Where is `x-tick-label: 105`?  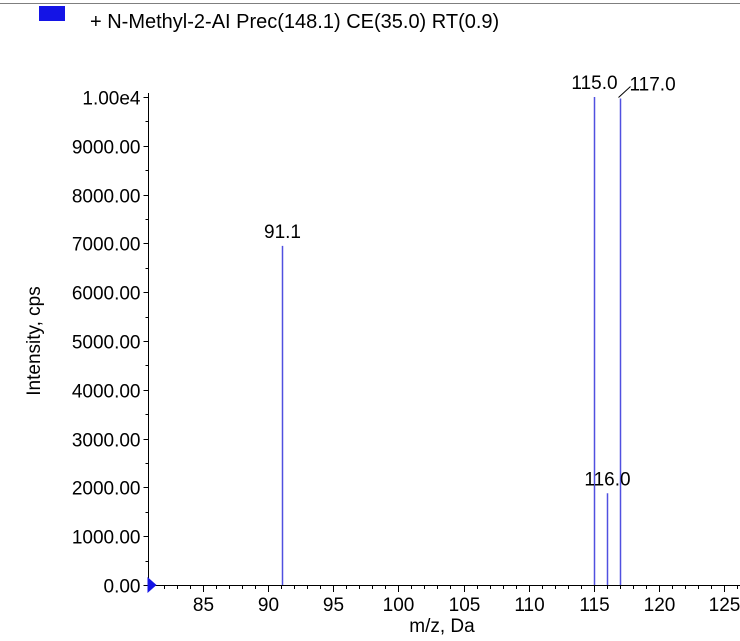 x-tick-label: 105 is located at coordinates (465, 605).